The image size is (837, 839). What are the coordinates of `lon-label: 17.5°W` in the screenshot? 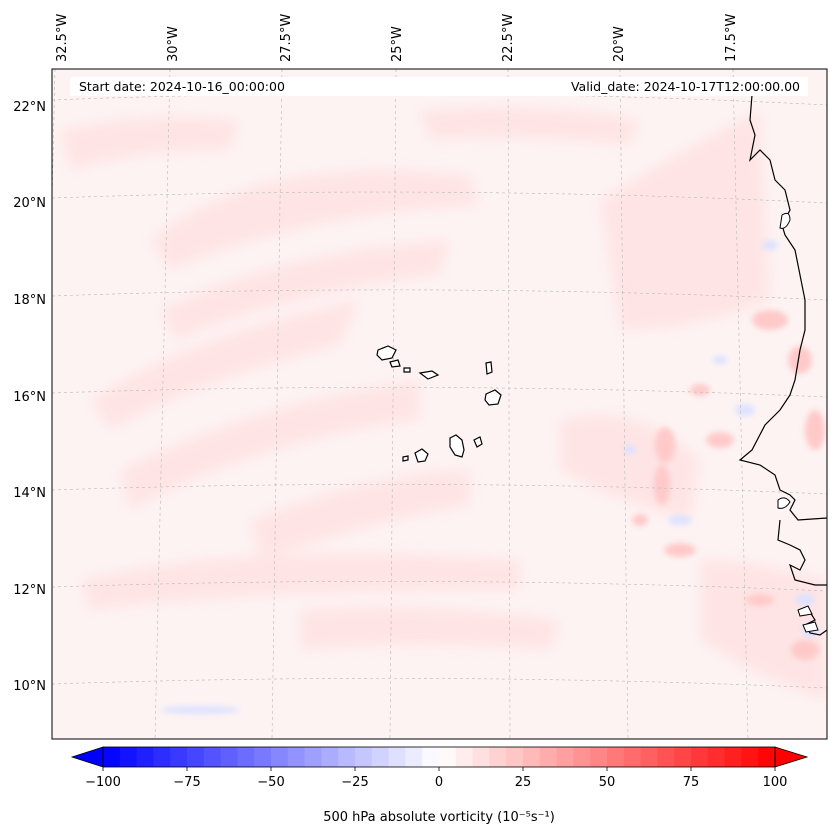 It's located at (731, 38).